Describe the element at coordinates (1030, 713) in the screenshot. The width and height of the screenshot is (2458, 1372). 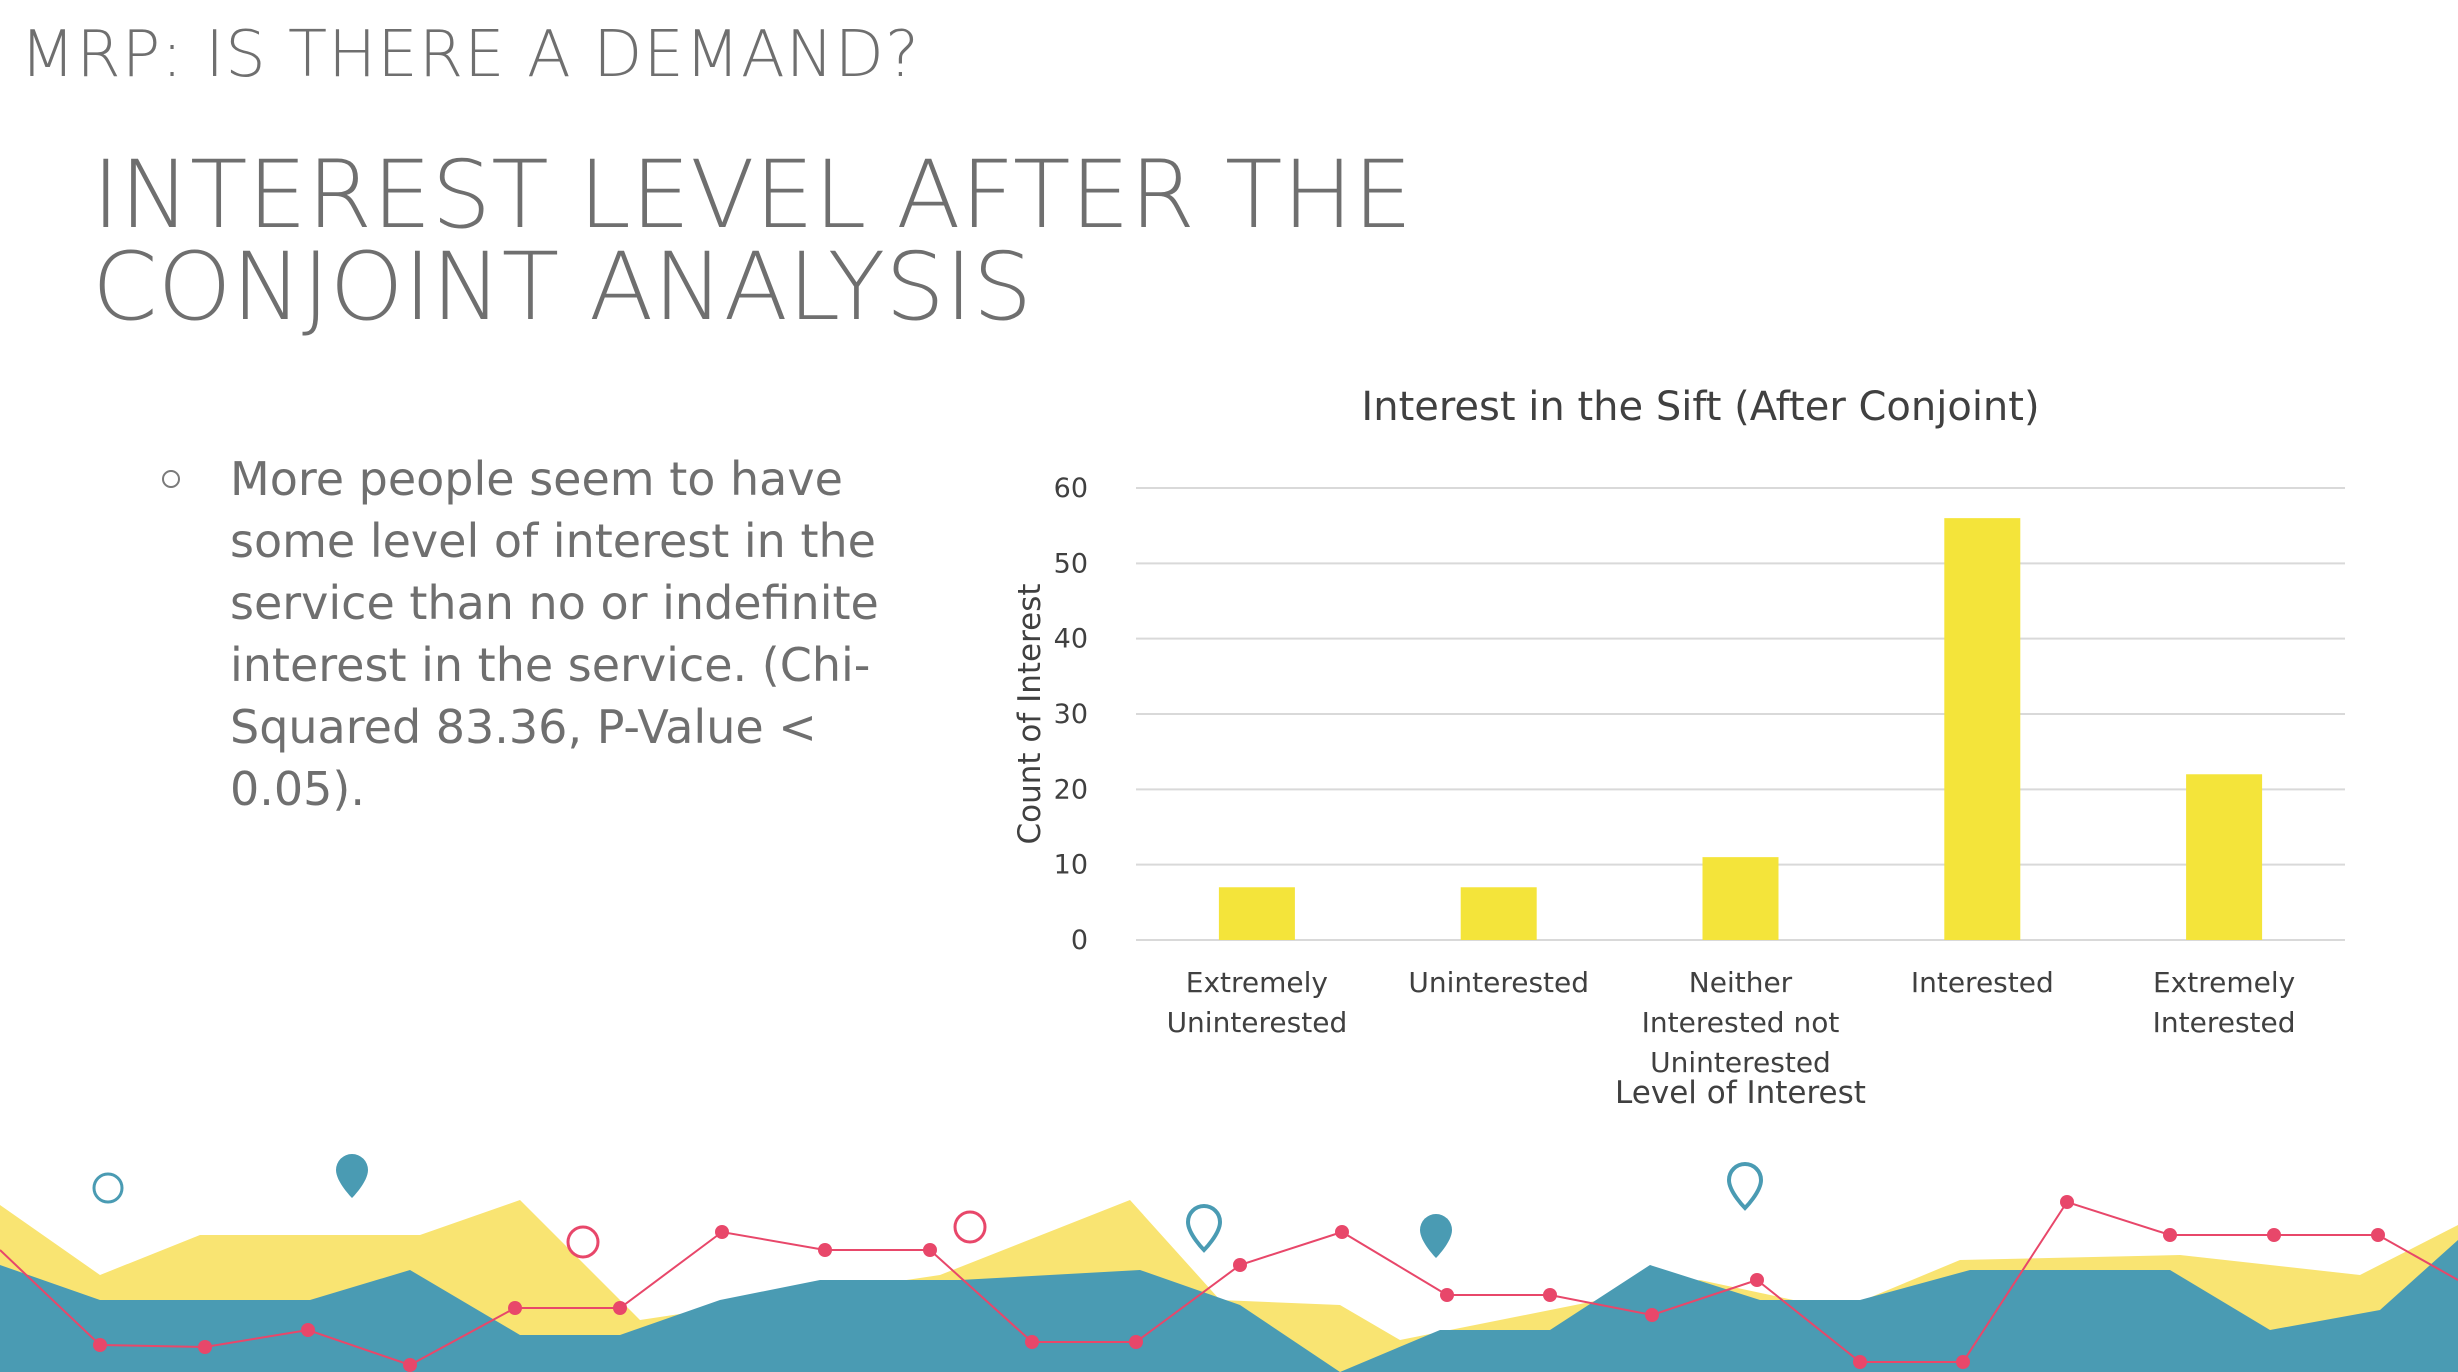
I see `y-axis-title: Count of Interest` at that location.